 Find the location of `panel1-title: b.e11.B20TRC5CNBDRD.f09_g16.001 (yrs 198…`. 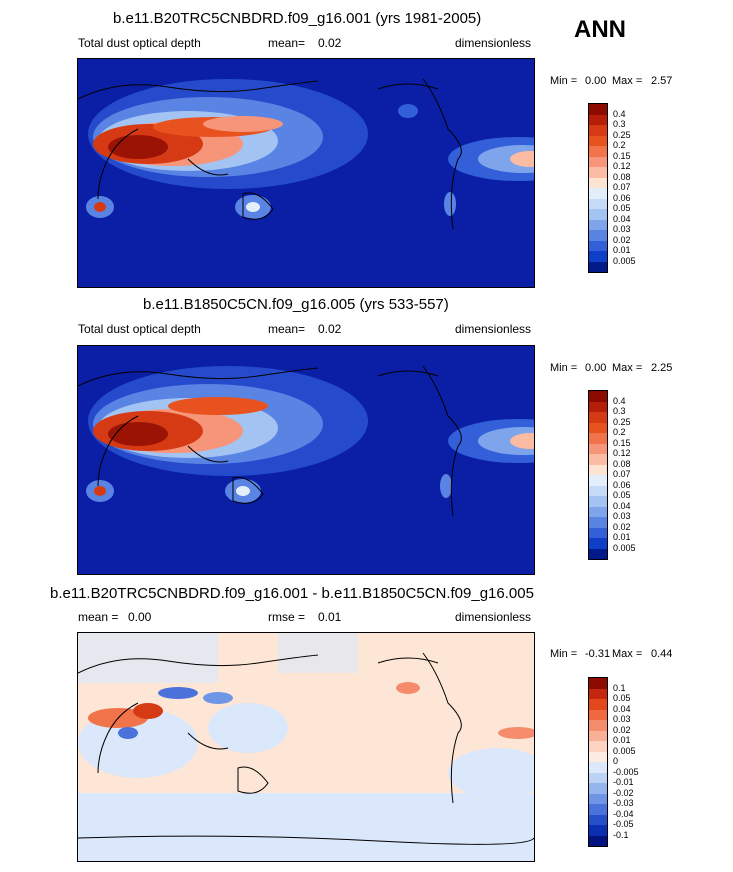

panel1-title: b.e11.B20TRC5CNBDRD.f09_g16.001 (yrs 198… is located at coordinates (297, 18).